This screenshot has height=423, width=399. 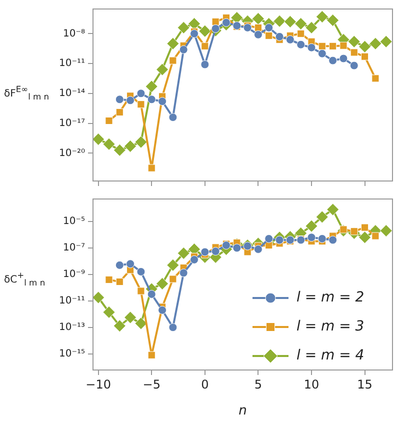 I want to click on legend-label: l = m = 3, so click(x=330, y=326).